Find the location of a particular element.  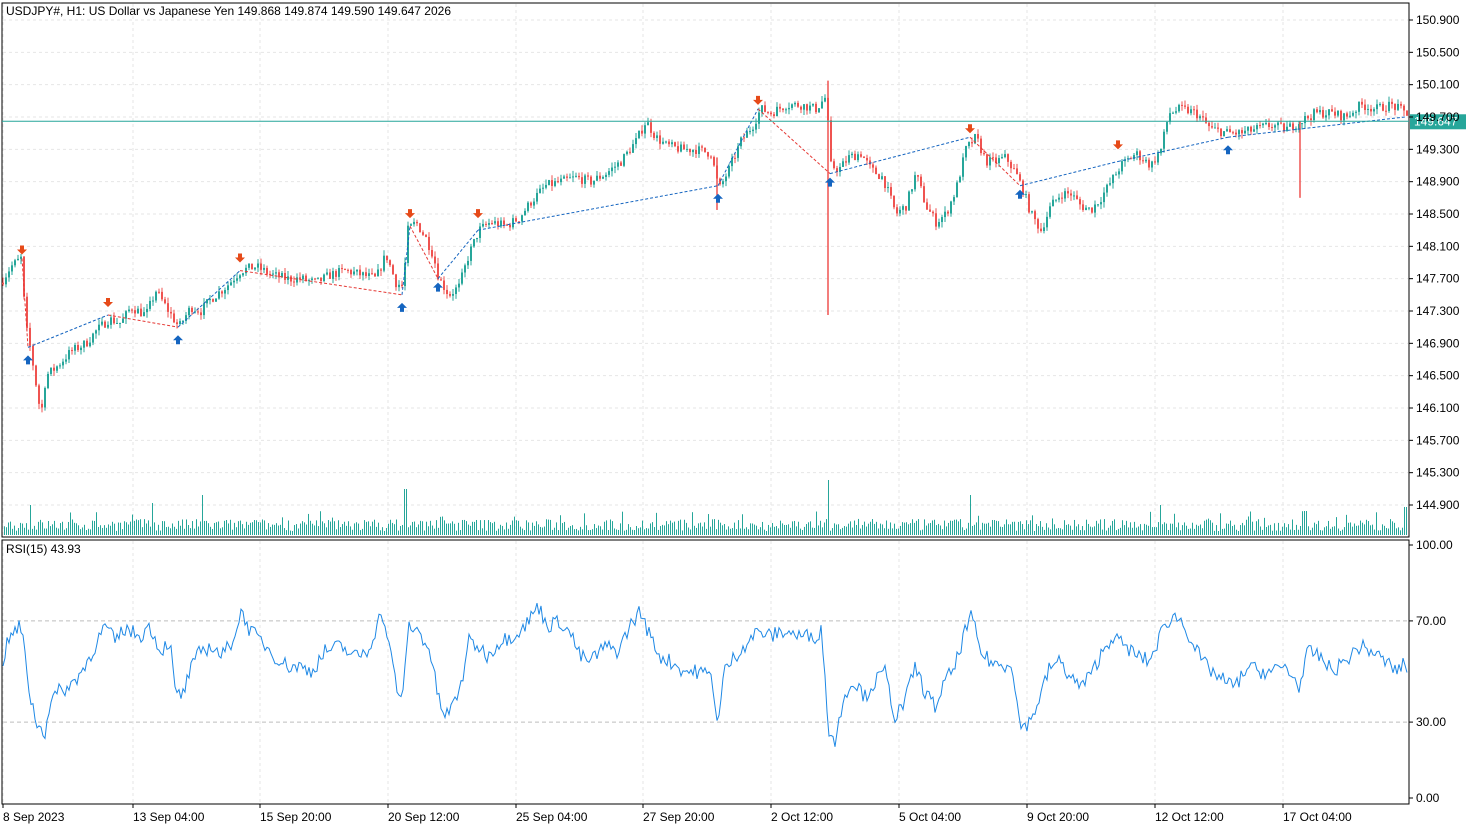

buy-arrow-icon is located at coordinates (438, 287).